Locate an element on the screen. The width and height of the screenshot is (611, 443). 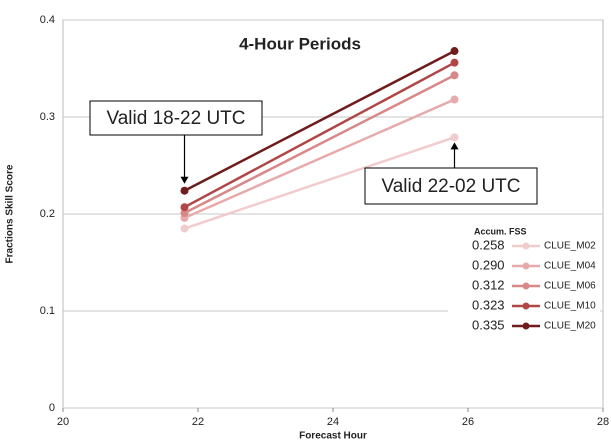
x-tick-label: 26 is located at coordinates (468, 422).